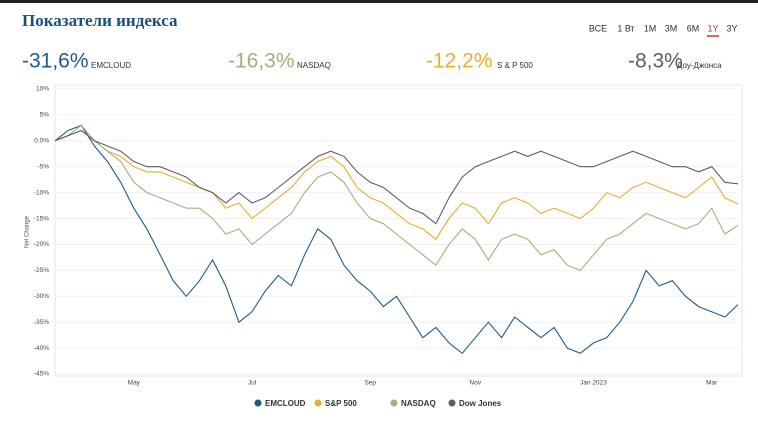 The image size is (758, 421). I want to click on x-tick-label: Nov, so click(476, 383).